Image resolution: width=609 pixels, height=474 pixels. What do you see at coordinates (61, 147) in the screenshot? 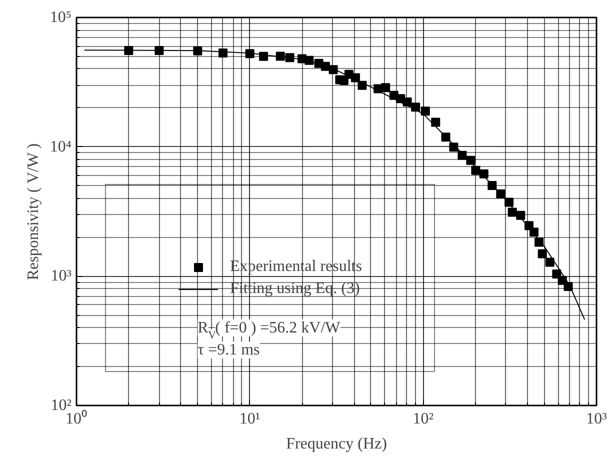
I see `y-tick-label: 10⁴` at bounding box center [61, 147].